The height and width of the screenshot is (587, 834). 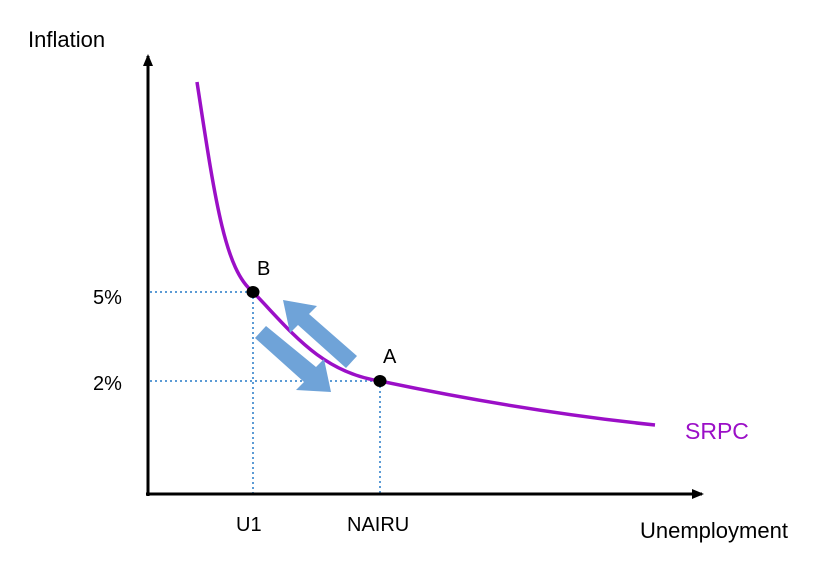 I want to click on x-tick-nairu: NAIRU, so click(x=378, y=525).